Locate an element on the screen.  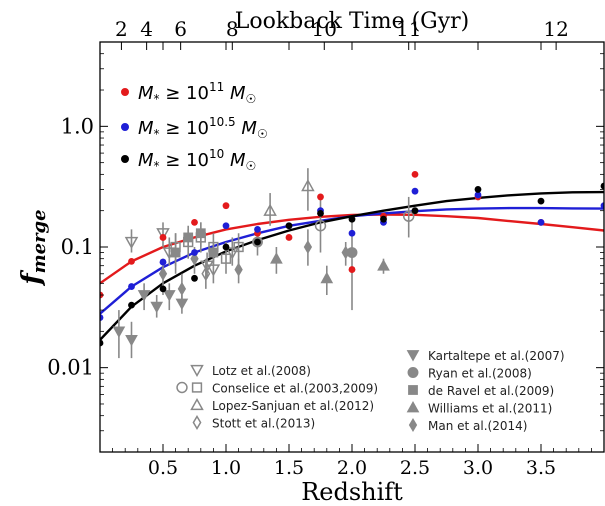
legend-label: M* ≥ 1011 M☉ is located at coordinates (197, 93).